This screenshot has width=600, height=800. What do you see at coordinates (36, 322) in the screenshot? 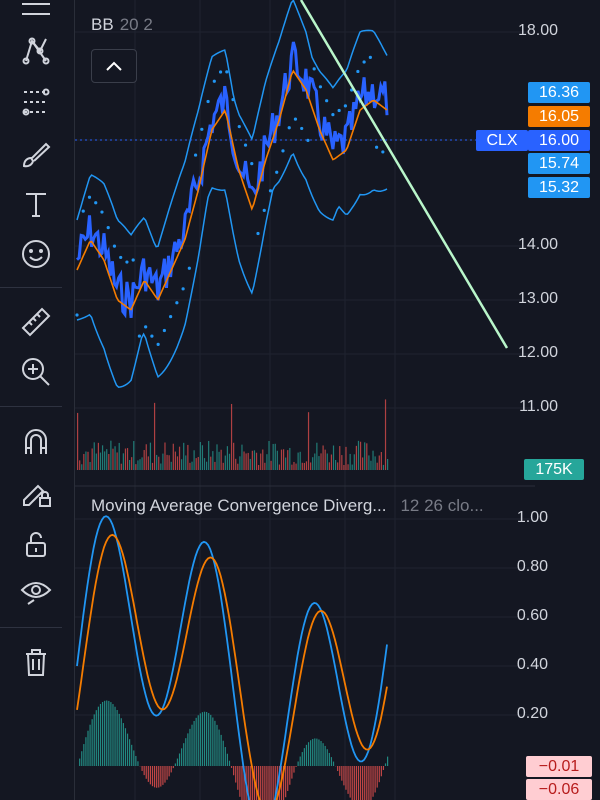
I see `ruler-icon` at bounding box center [36, 322].